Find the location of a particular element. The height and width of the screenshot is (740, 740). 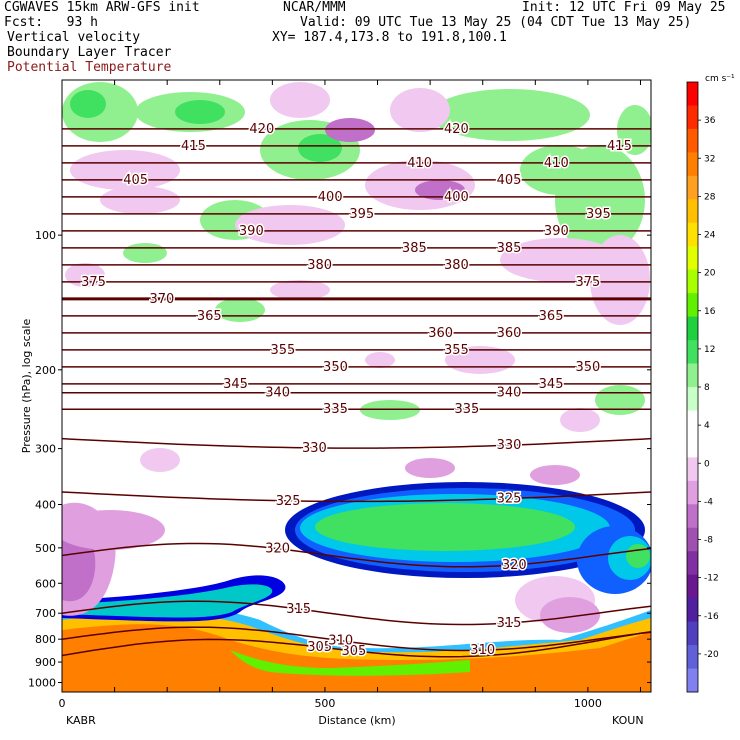

header-org: NCAR/MMM is located at coordinates (314, 7).